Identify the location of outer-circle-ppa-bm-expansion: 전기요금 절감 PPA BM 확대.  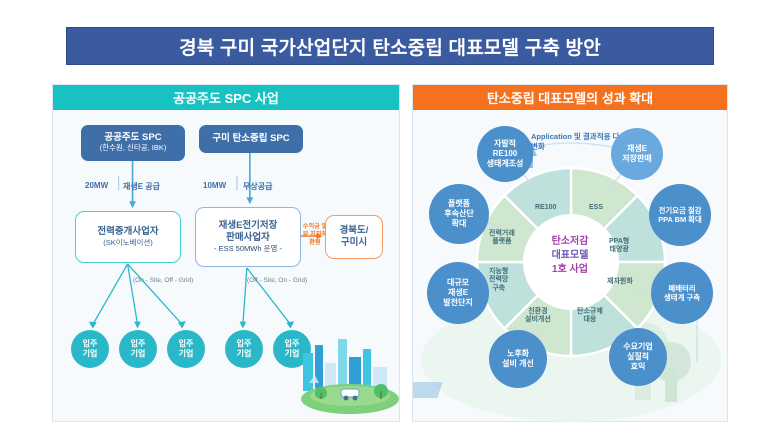
(680, 215).